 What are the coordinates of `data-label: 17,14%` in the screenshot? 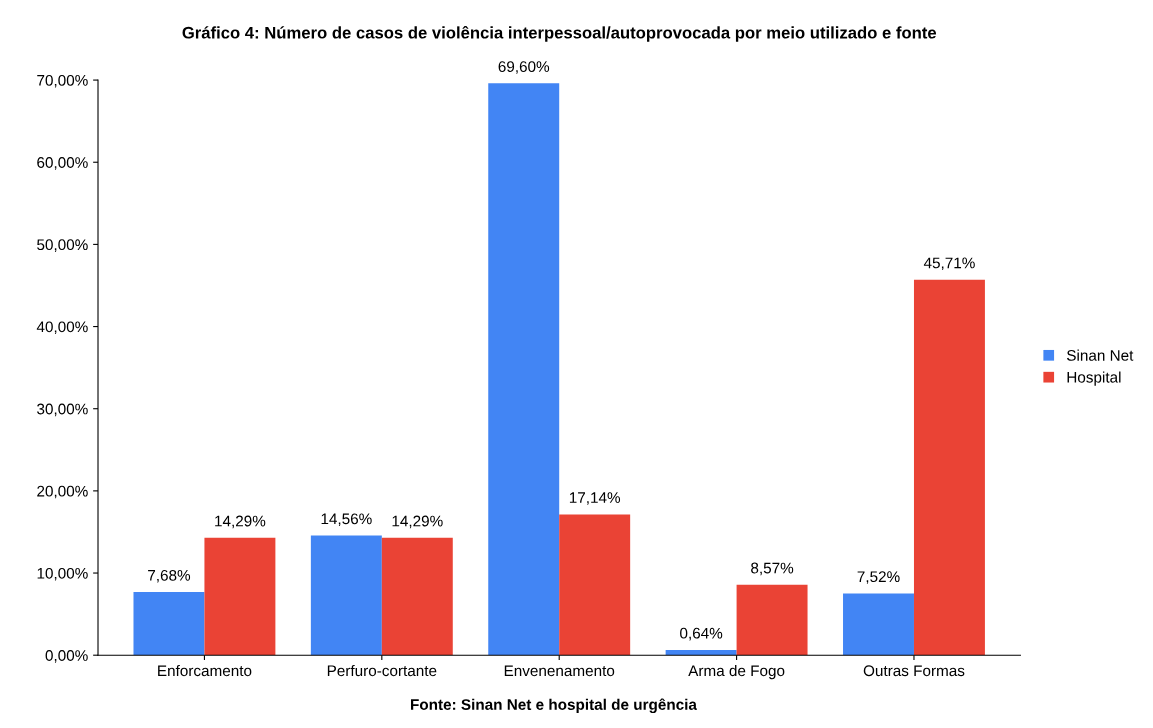 It's located at (595, 498).